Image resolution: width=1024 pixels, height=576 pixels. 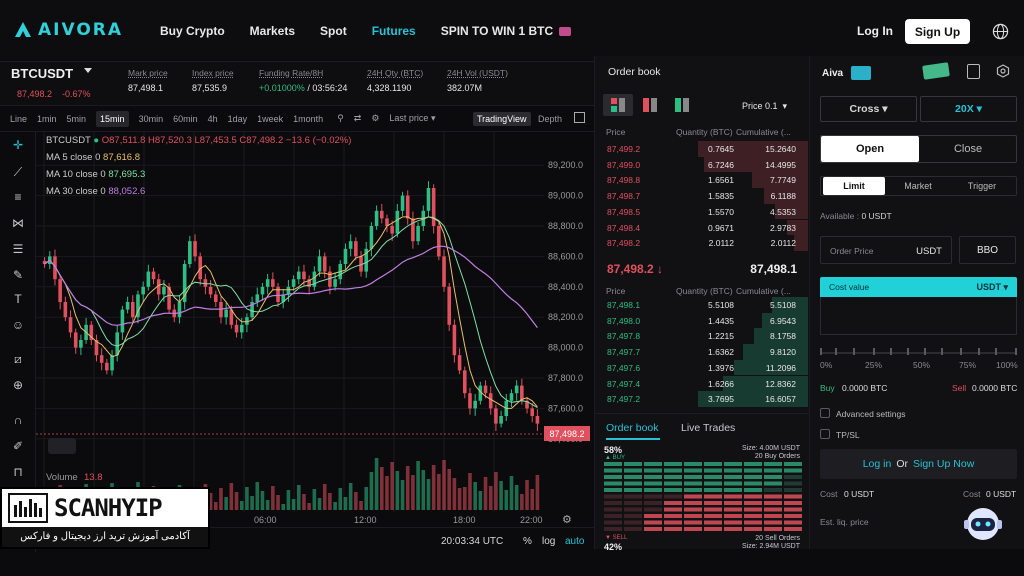 I want to click on crosshair-icon: ✛, so click(x=18, y=145).